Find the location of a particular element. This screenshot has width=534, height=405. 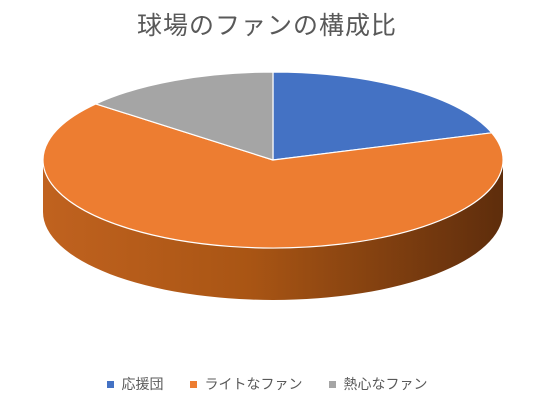

legend-label: 応援団 is located at coordinates (142, 385).